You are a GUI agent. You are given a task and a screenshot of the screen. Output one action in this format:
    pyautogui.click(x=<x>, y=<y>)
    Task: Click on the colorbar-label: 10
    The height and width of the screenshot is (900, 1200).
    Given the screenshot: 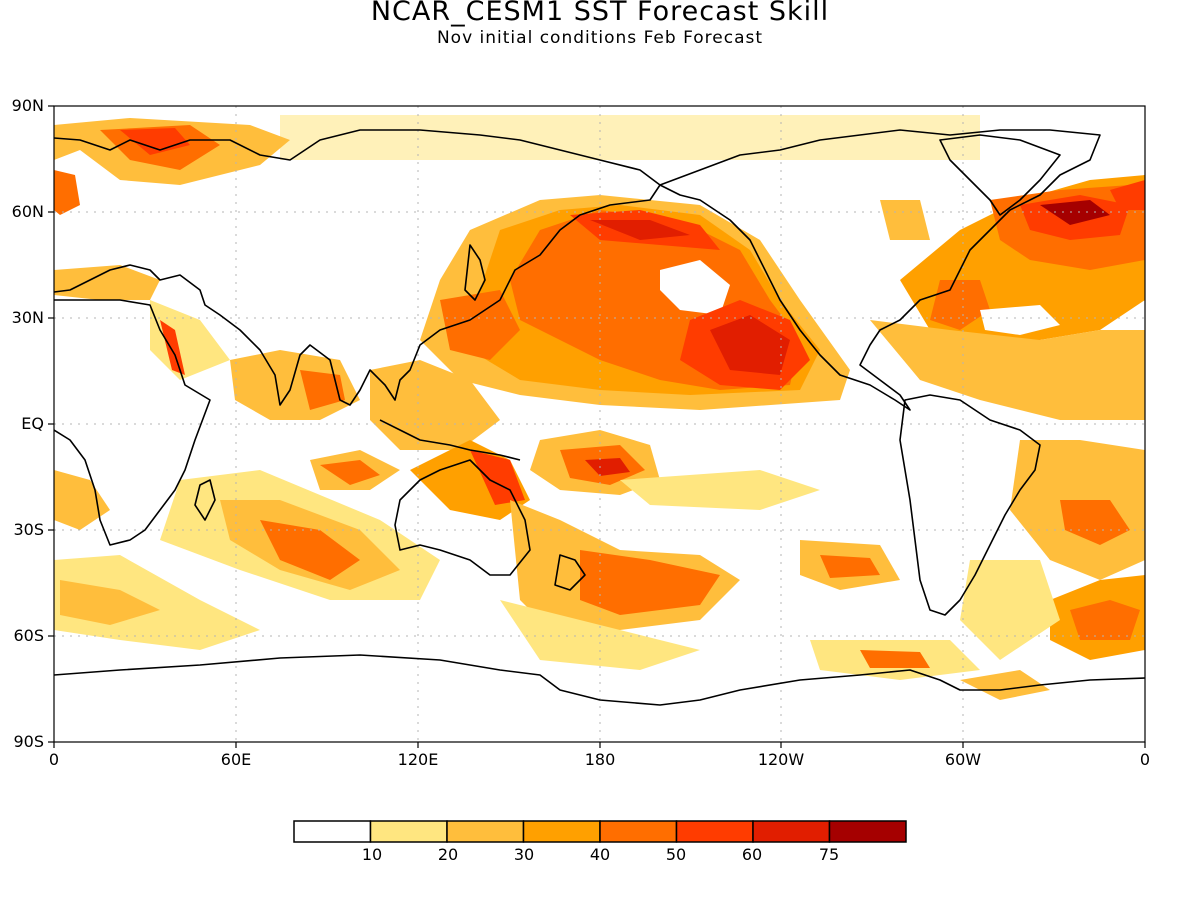 What is the action you would take?
    pyautogui.click(x=372, y=854)
    